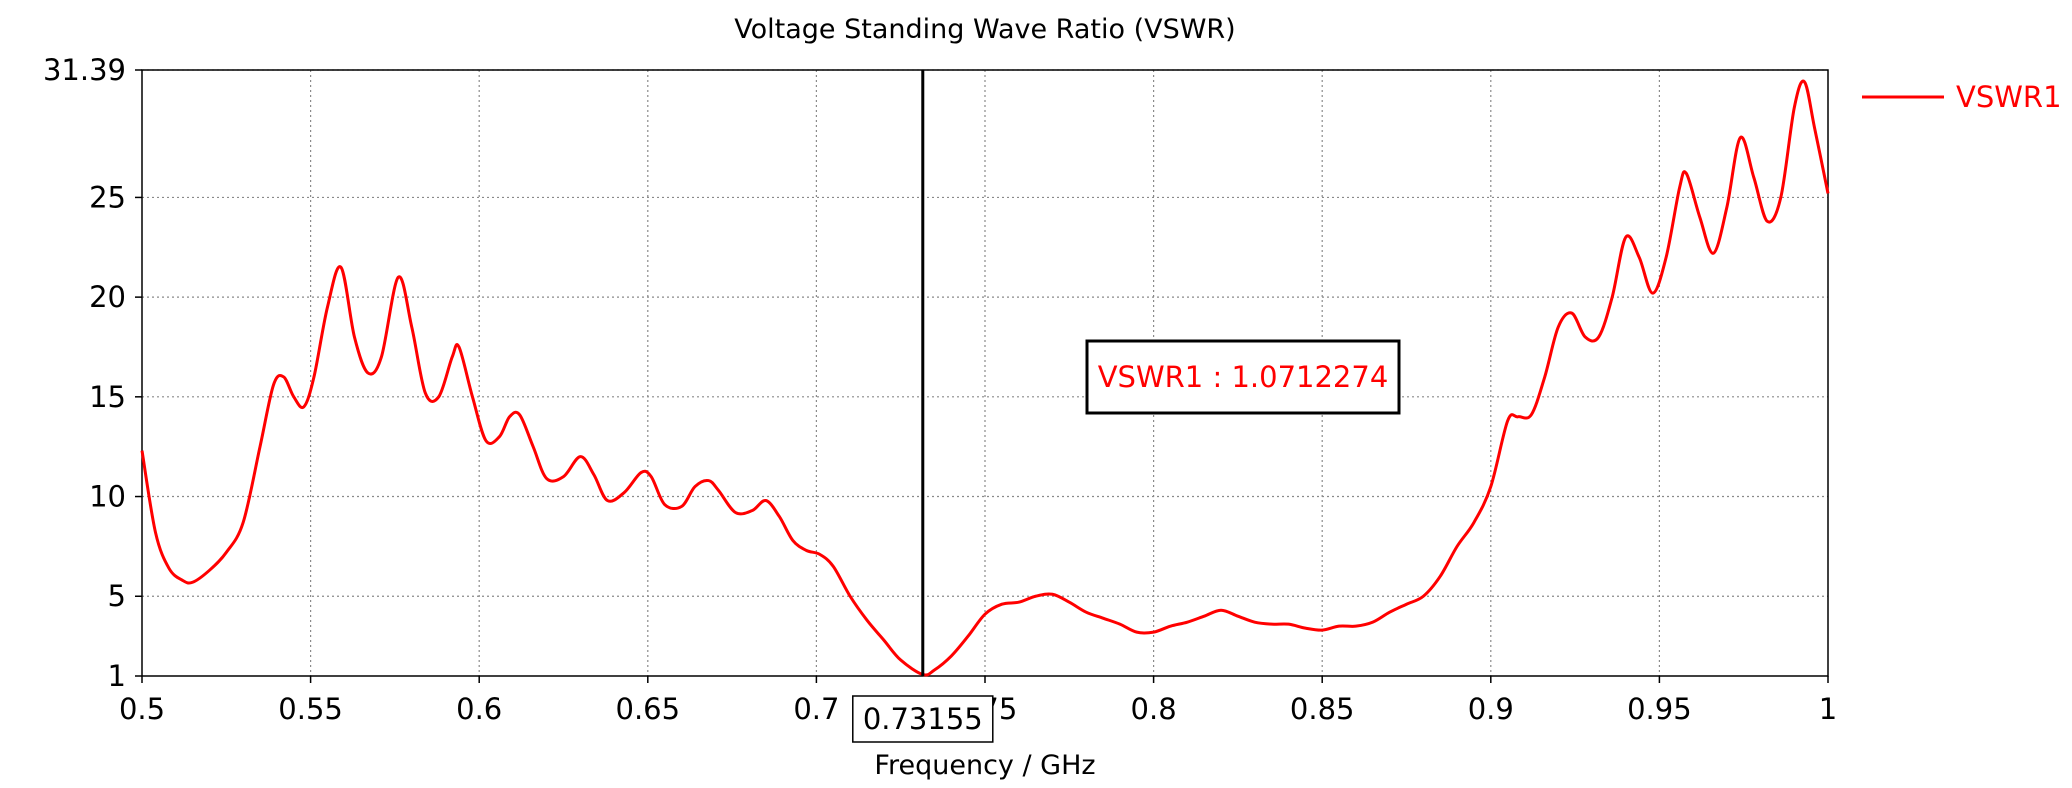  What do you see at coordinates (816, 709) in the screenshot?
I see `x-tick-label: 0.7` at bounding box center [816, 709].